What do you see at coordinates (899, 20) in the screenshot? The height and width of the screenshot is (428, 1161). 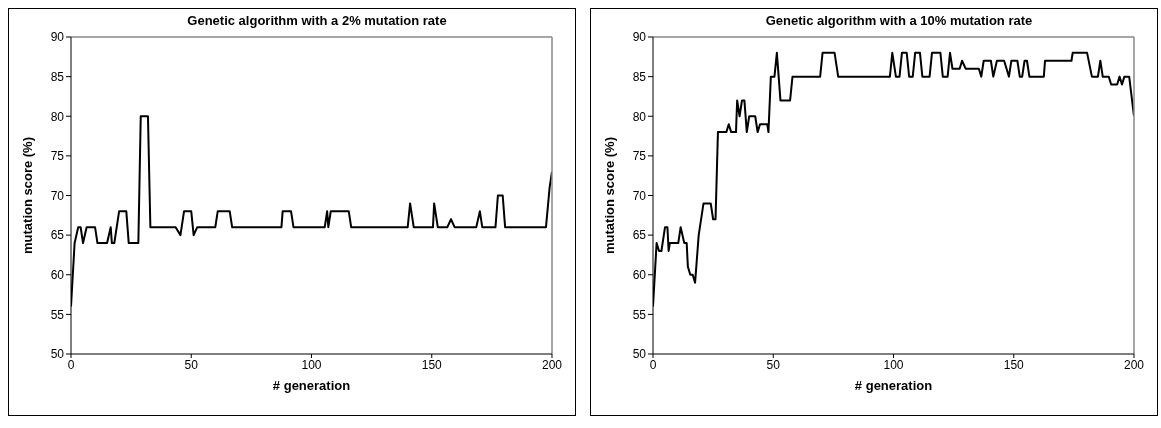 I see `chart-title: Genetic algorithm with a 10% mutation rate` at bounding box center [899, 20].